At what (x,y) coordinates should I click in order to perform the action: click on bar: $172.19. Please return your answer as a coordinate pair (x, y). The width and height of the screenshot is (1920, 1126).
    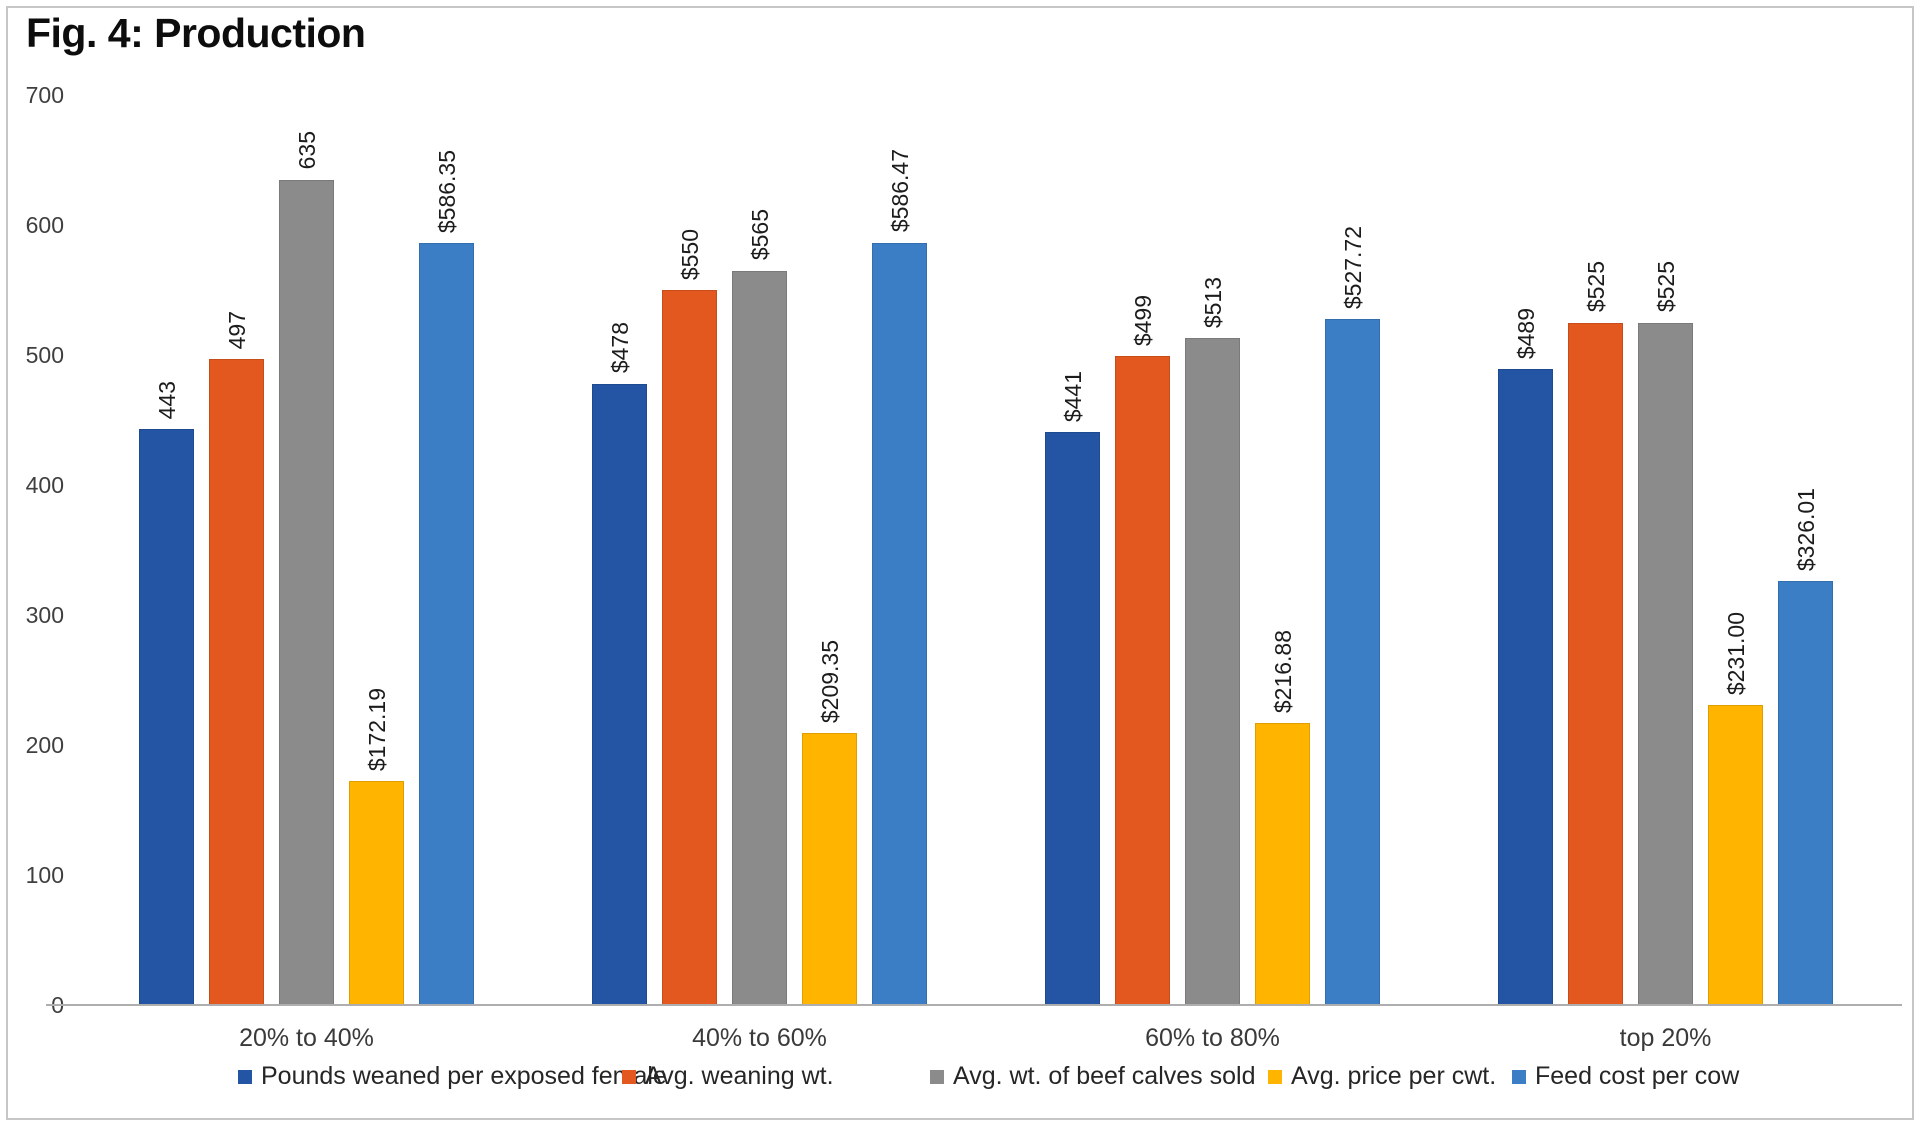
    Looking at the image, I should click on (376, 846).